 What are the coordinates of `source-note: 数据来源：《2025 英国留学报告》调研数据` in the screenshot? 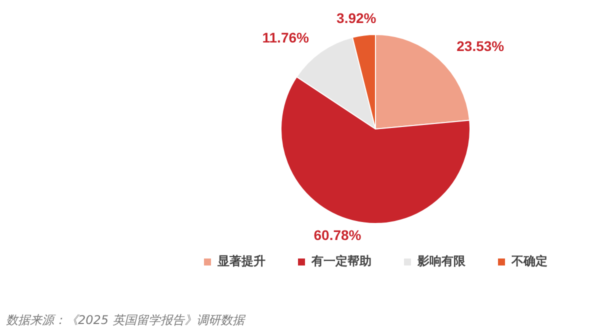 It's located at (125, 320).